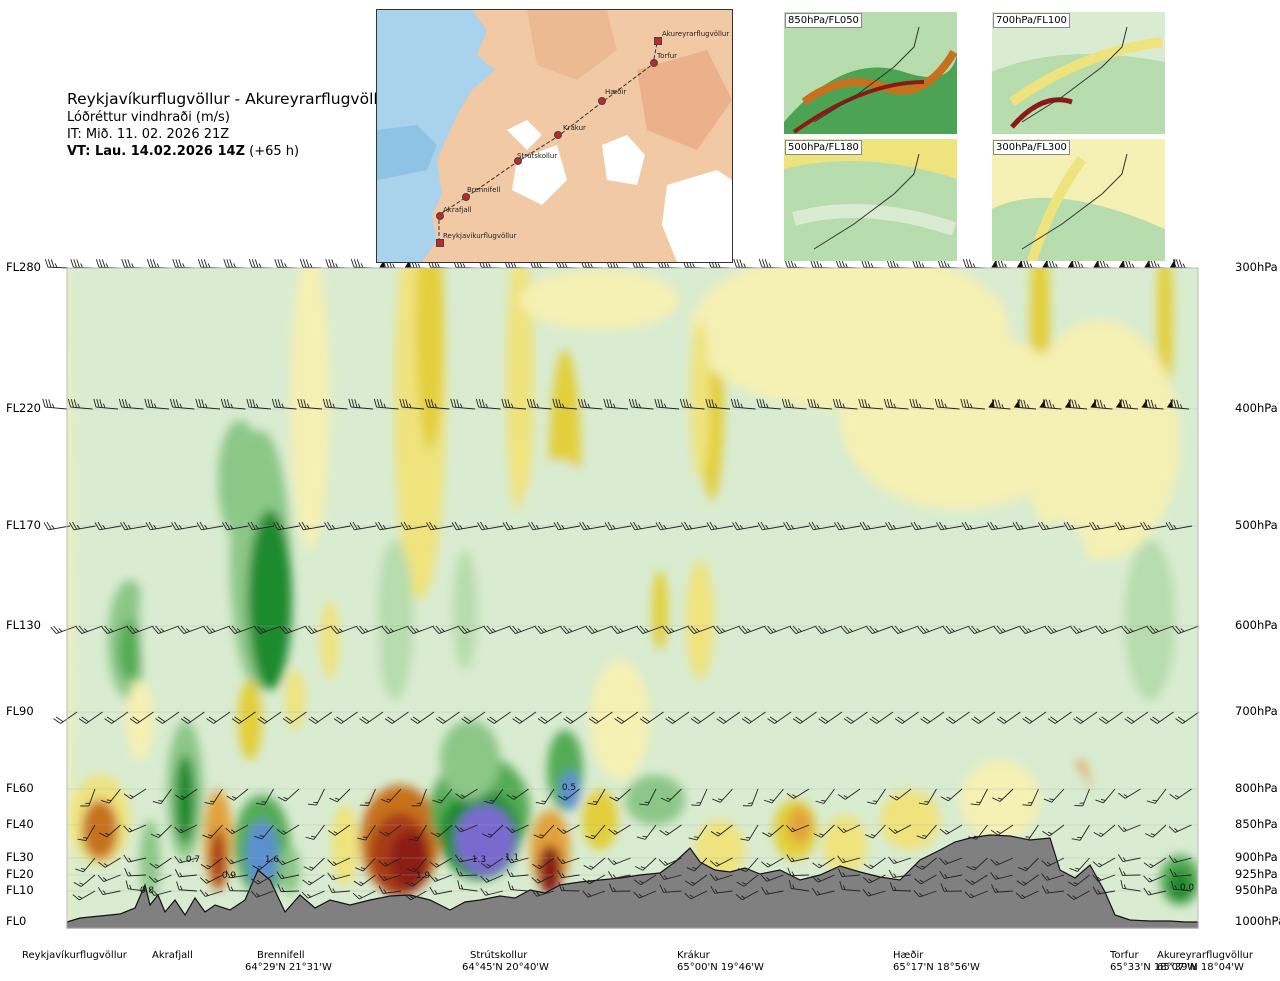  Describe the element at coordinates (147, 891) in the screenshot. I see `contour-label: 0.8` at that location.